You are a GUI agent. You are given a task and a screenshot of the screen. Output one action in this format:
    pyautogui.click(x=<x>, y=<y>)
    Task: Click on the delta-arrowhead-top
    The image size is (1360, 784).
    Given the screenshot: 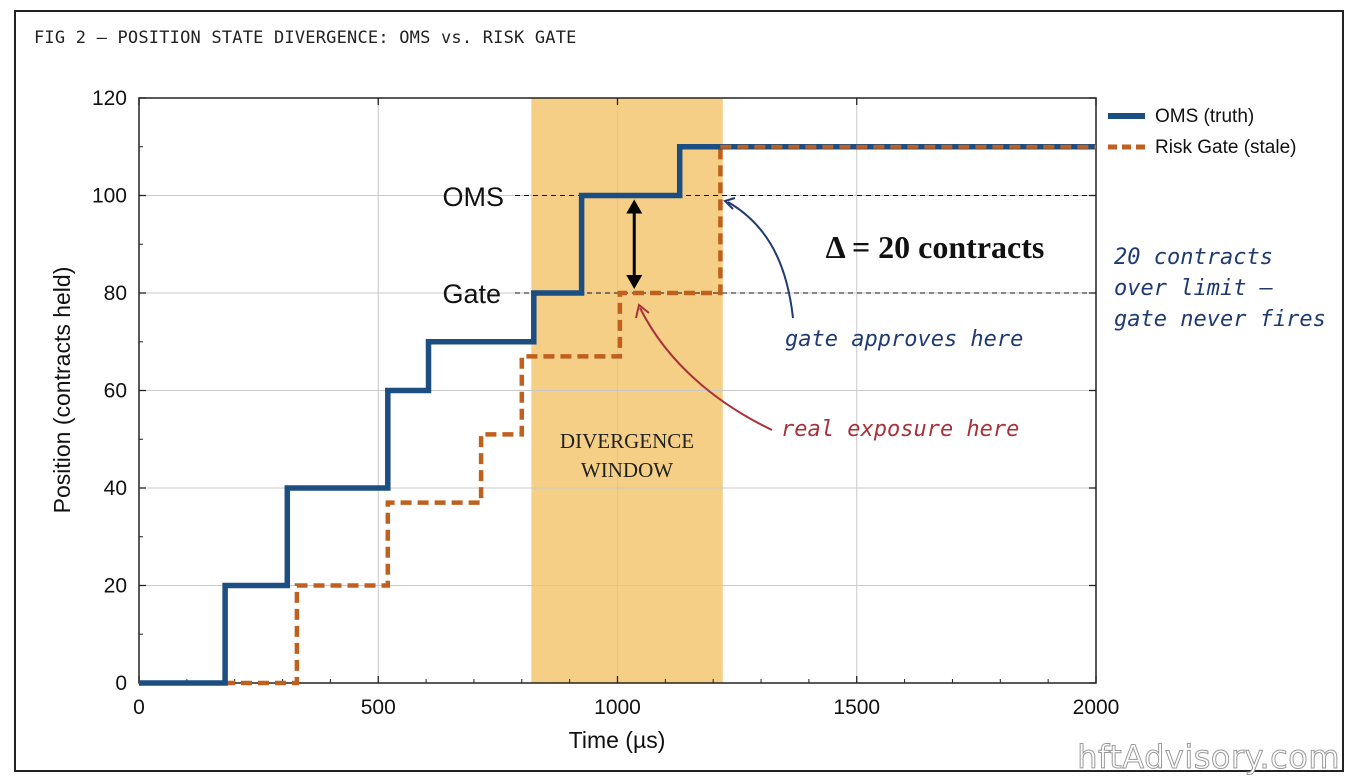 What is the action you would take?
    pyautogui.click(x=634, y=206)
    